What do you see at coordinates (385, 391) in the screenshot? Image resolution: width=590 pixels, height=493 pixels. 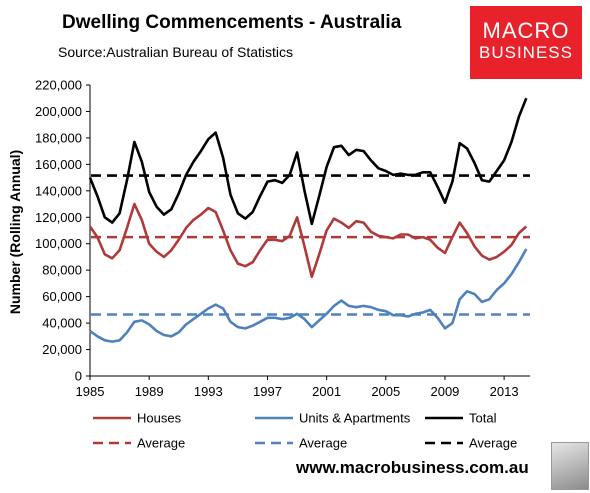 I see `x-tick-label: 2005` at bounding box center [385, 391].